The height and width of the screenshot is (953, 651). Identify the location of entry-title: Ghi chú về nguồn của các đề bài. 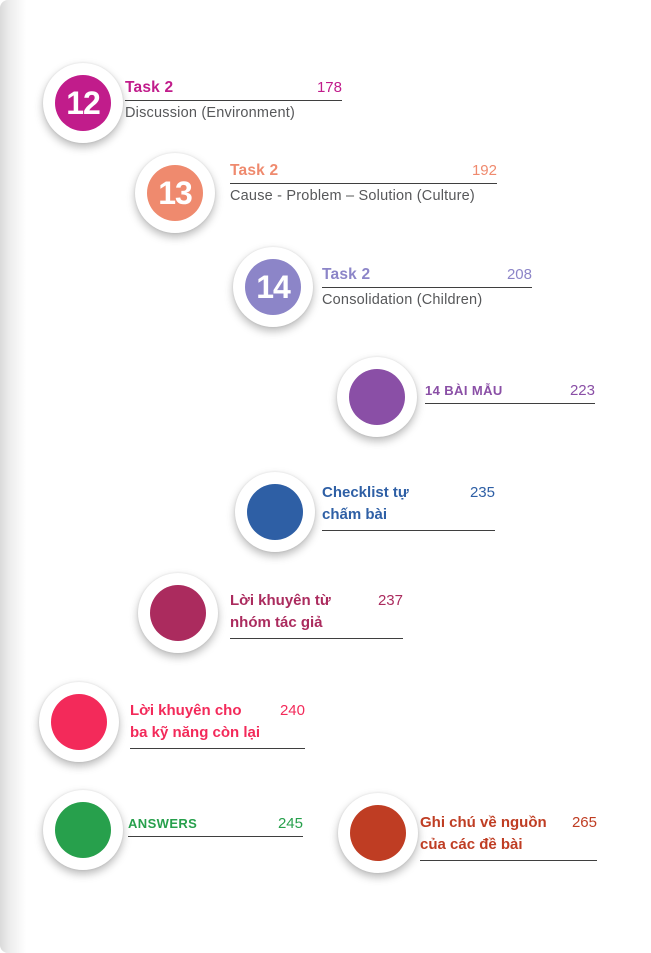
(483, 833).